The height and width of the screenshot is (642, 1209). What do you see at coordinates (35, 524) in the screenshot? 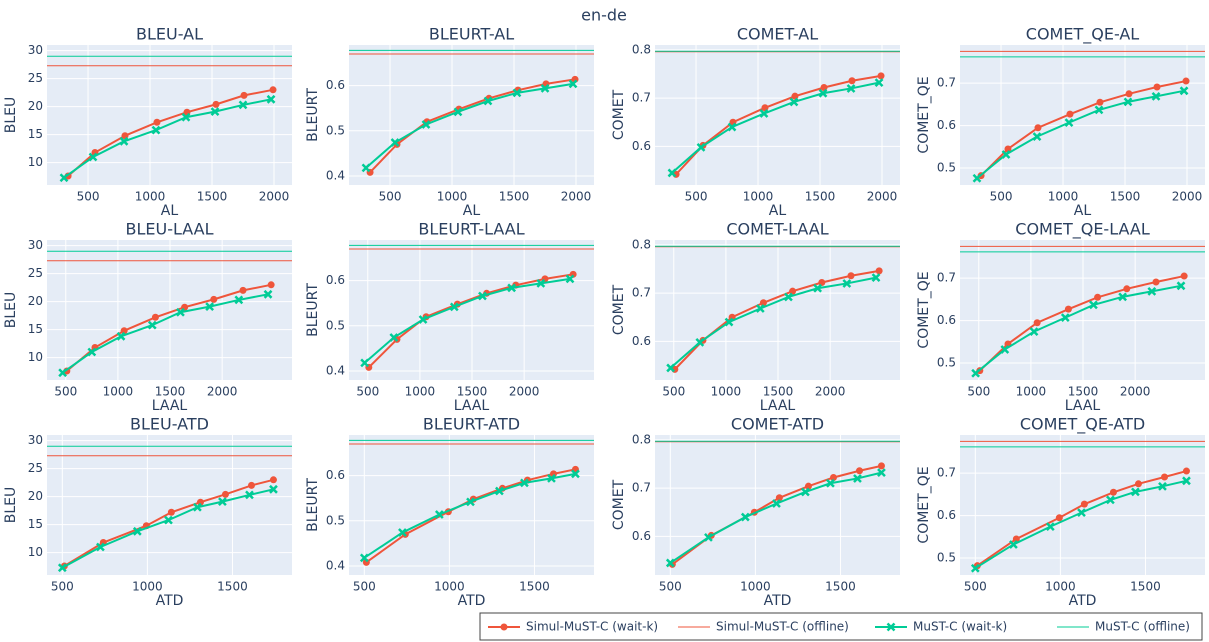
I see `y-tick-label: 15` at bounding box center [35, 524].